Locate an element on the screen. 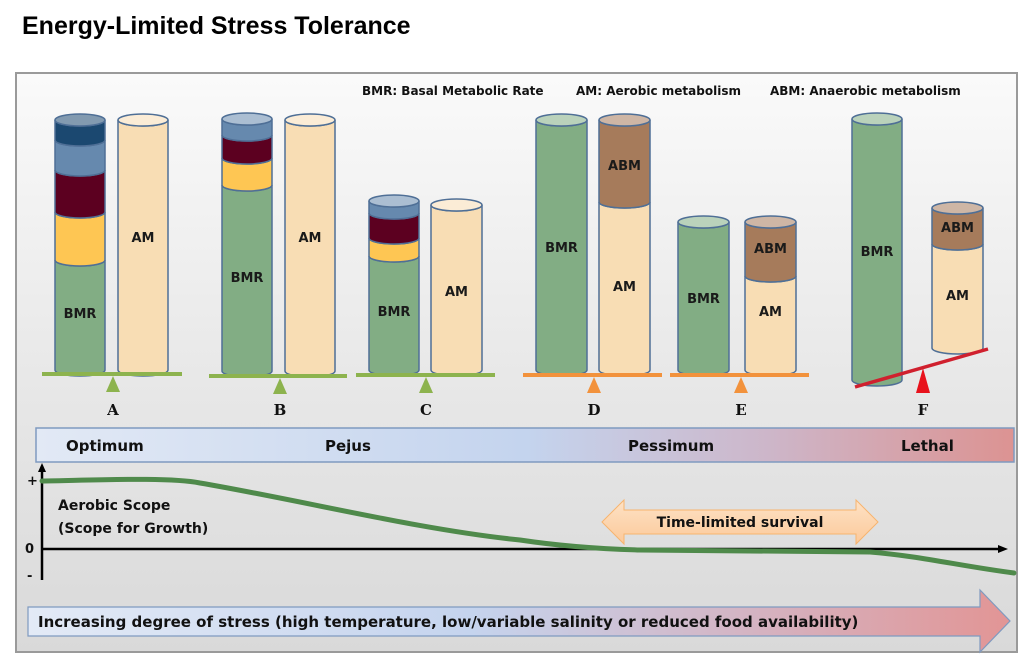 The height and width of the screenshot is (659, 1024). scenario-label: B is located at coordinates (280, 410).